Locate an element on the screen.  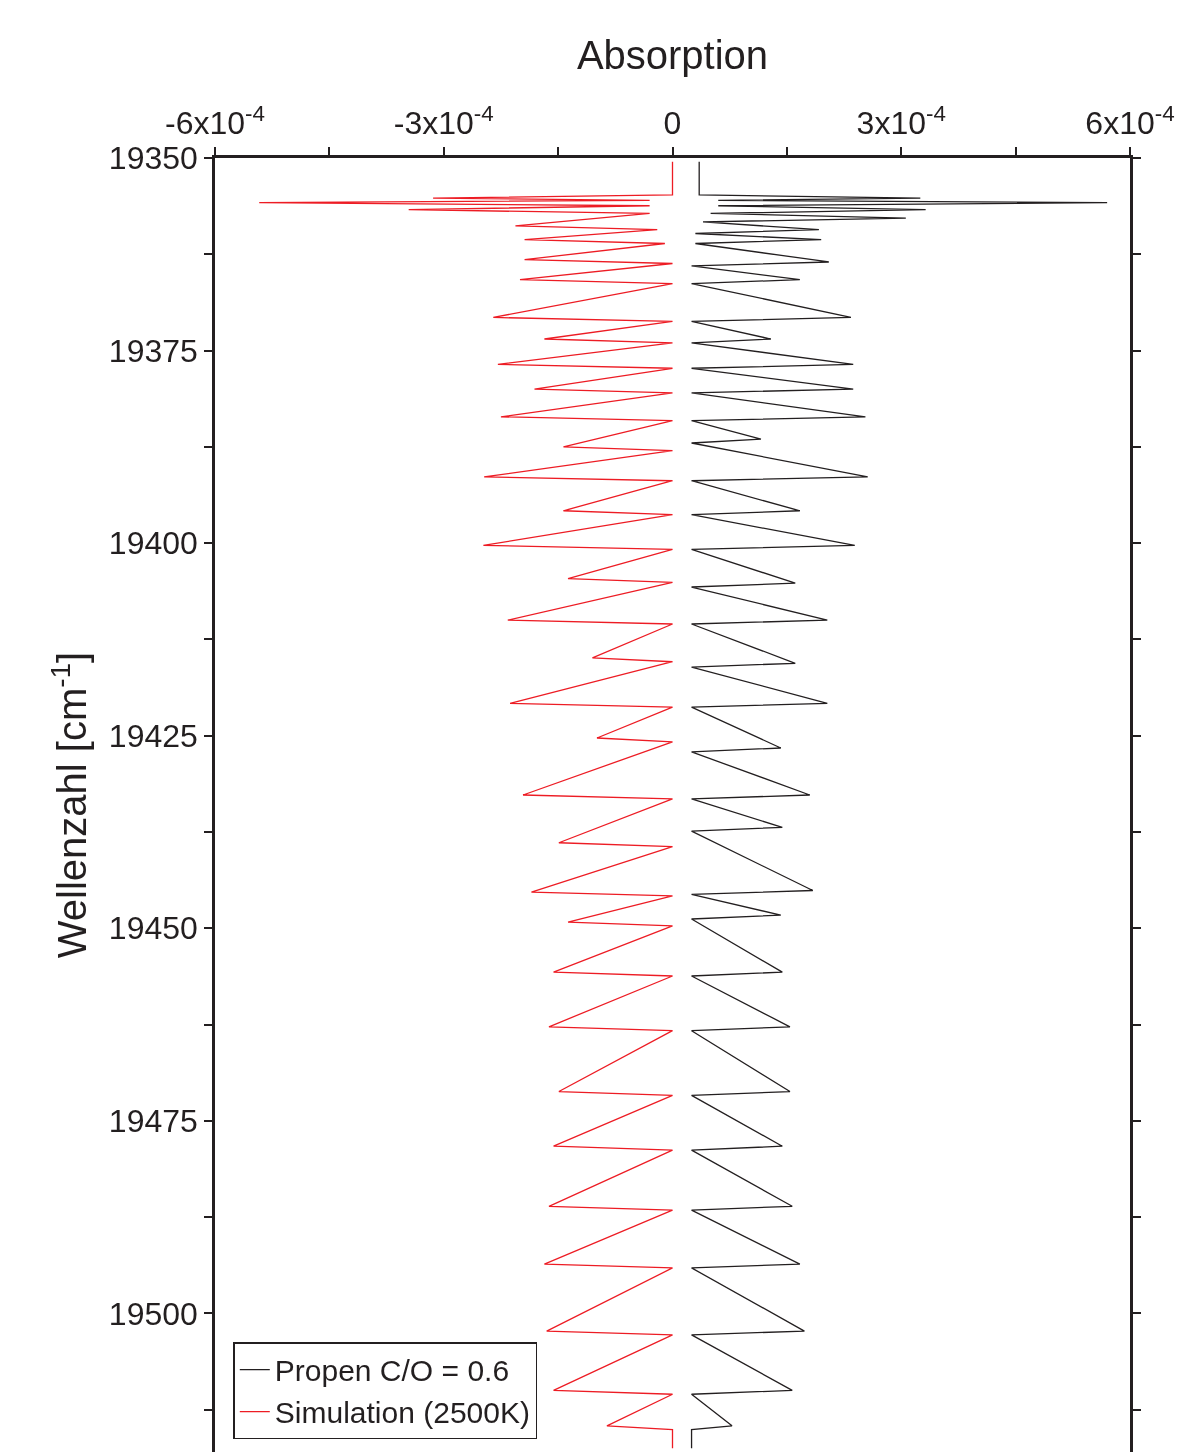
x-tick-label: 0 is located at coordinates (672, 123).